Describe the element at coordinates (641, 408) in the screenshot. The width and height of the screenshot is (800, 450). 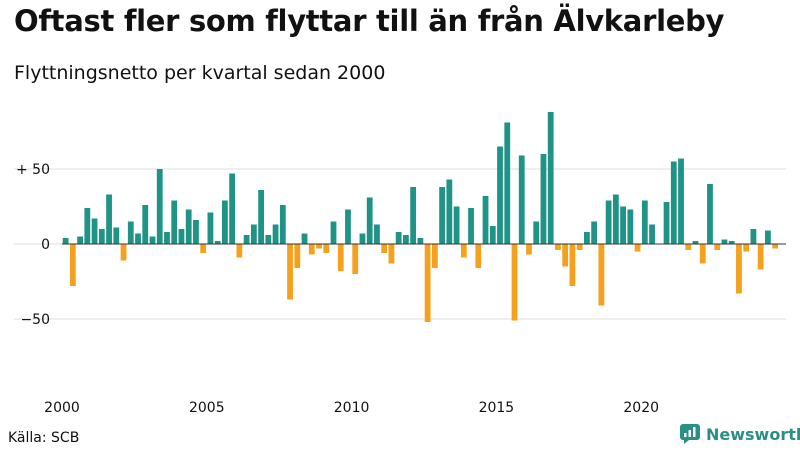
I see `x-tick-label: 2020` at that location.